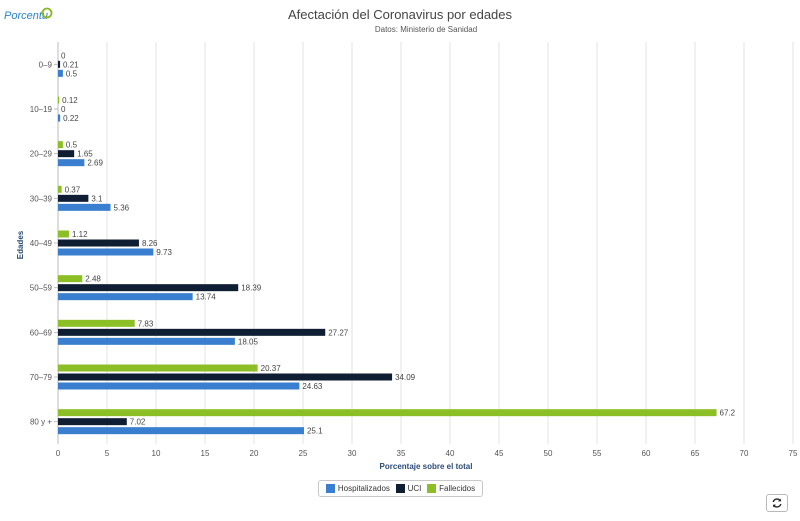  I want to click on data-label-hospitalizados: 13.74, so click(206, 297).